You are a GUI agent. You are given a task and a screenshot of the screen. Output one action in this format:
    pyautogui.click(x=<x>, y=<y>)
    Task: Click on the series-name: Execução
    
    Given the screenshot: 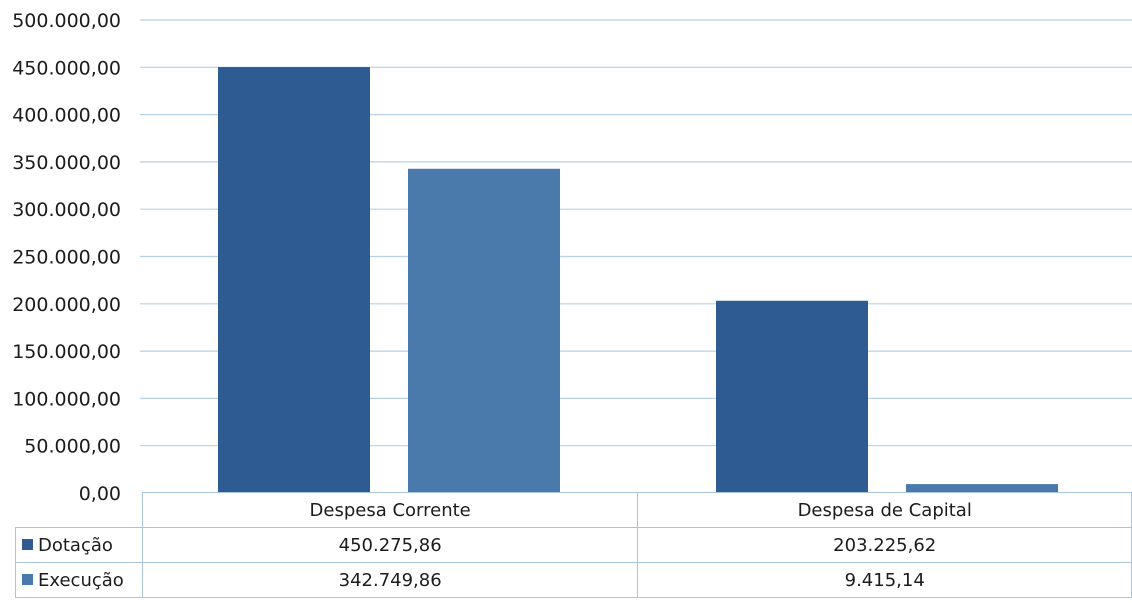 What is the action you would take?
    pyautogui.click(x=81, y=580)
    